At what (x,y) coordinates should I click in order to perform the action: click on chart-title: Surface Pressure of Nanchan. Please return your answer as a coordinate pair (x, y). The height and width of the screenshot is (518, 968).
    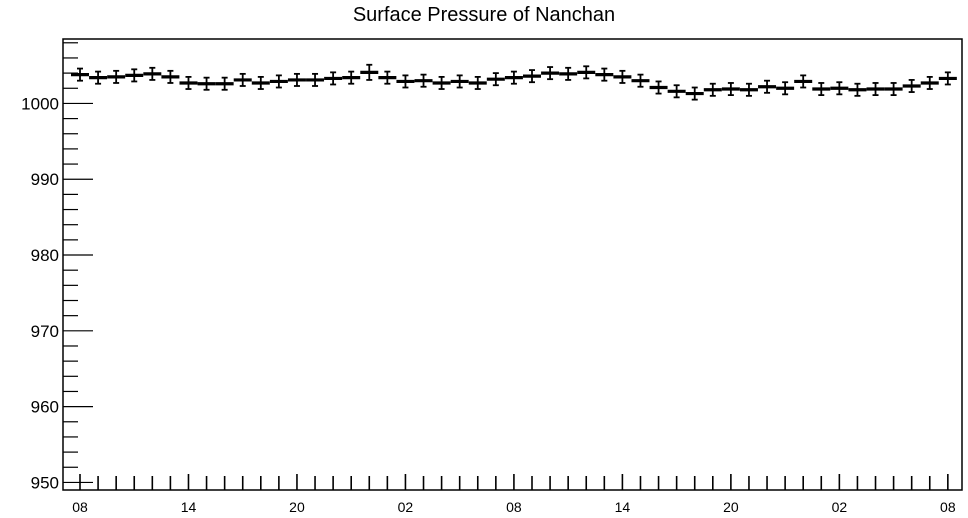
    Looking at the image, I should click on (484, 15).